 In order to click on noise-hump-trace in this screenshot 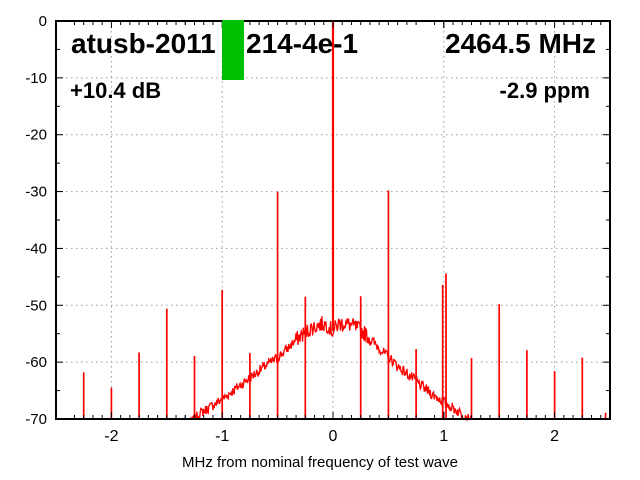, I will do `click(332, 369)`.